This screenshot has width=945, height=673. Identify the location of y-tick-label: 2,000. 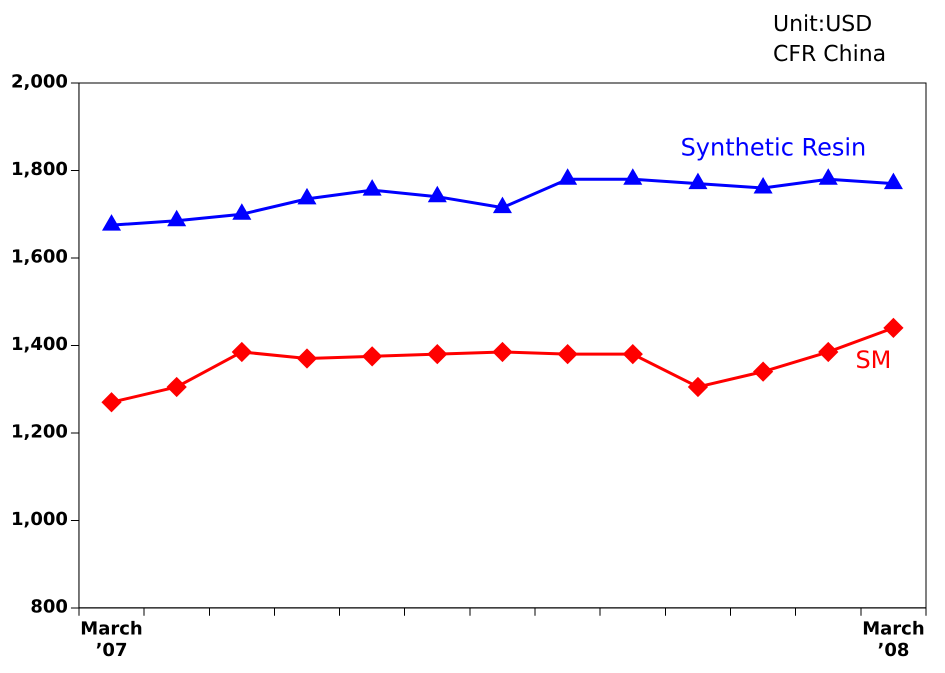
(39, 82).